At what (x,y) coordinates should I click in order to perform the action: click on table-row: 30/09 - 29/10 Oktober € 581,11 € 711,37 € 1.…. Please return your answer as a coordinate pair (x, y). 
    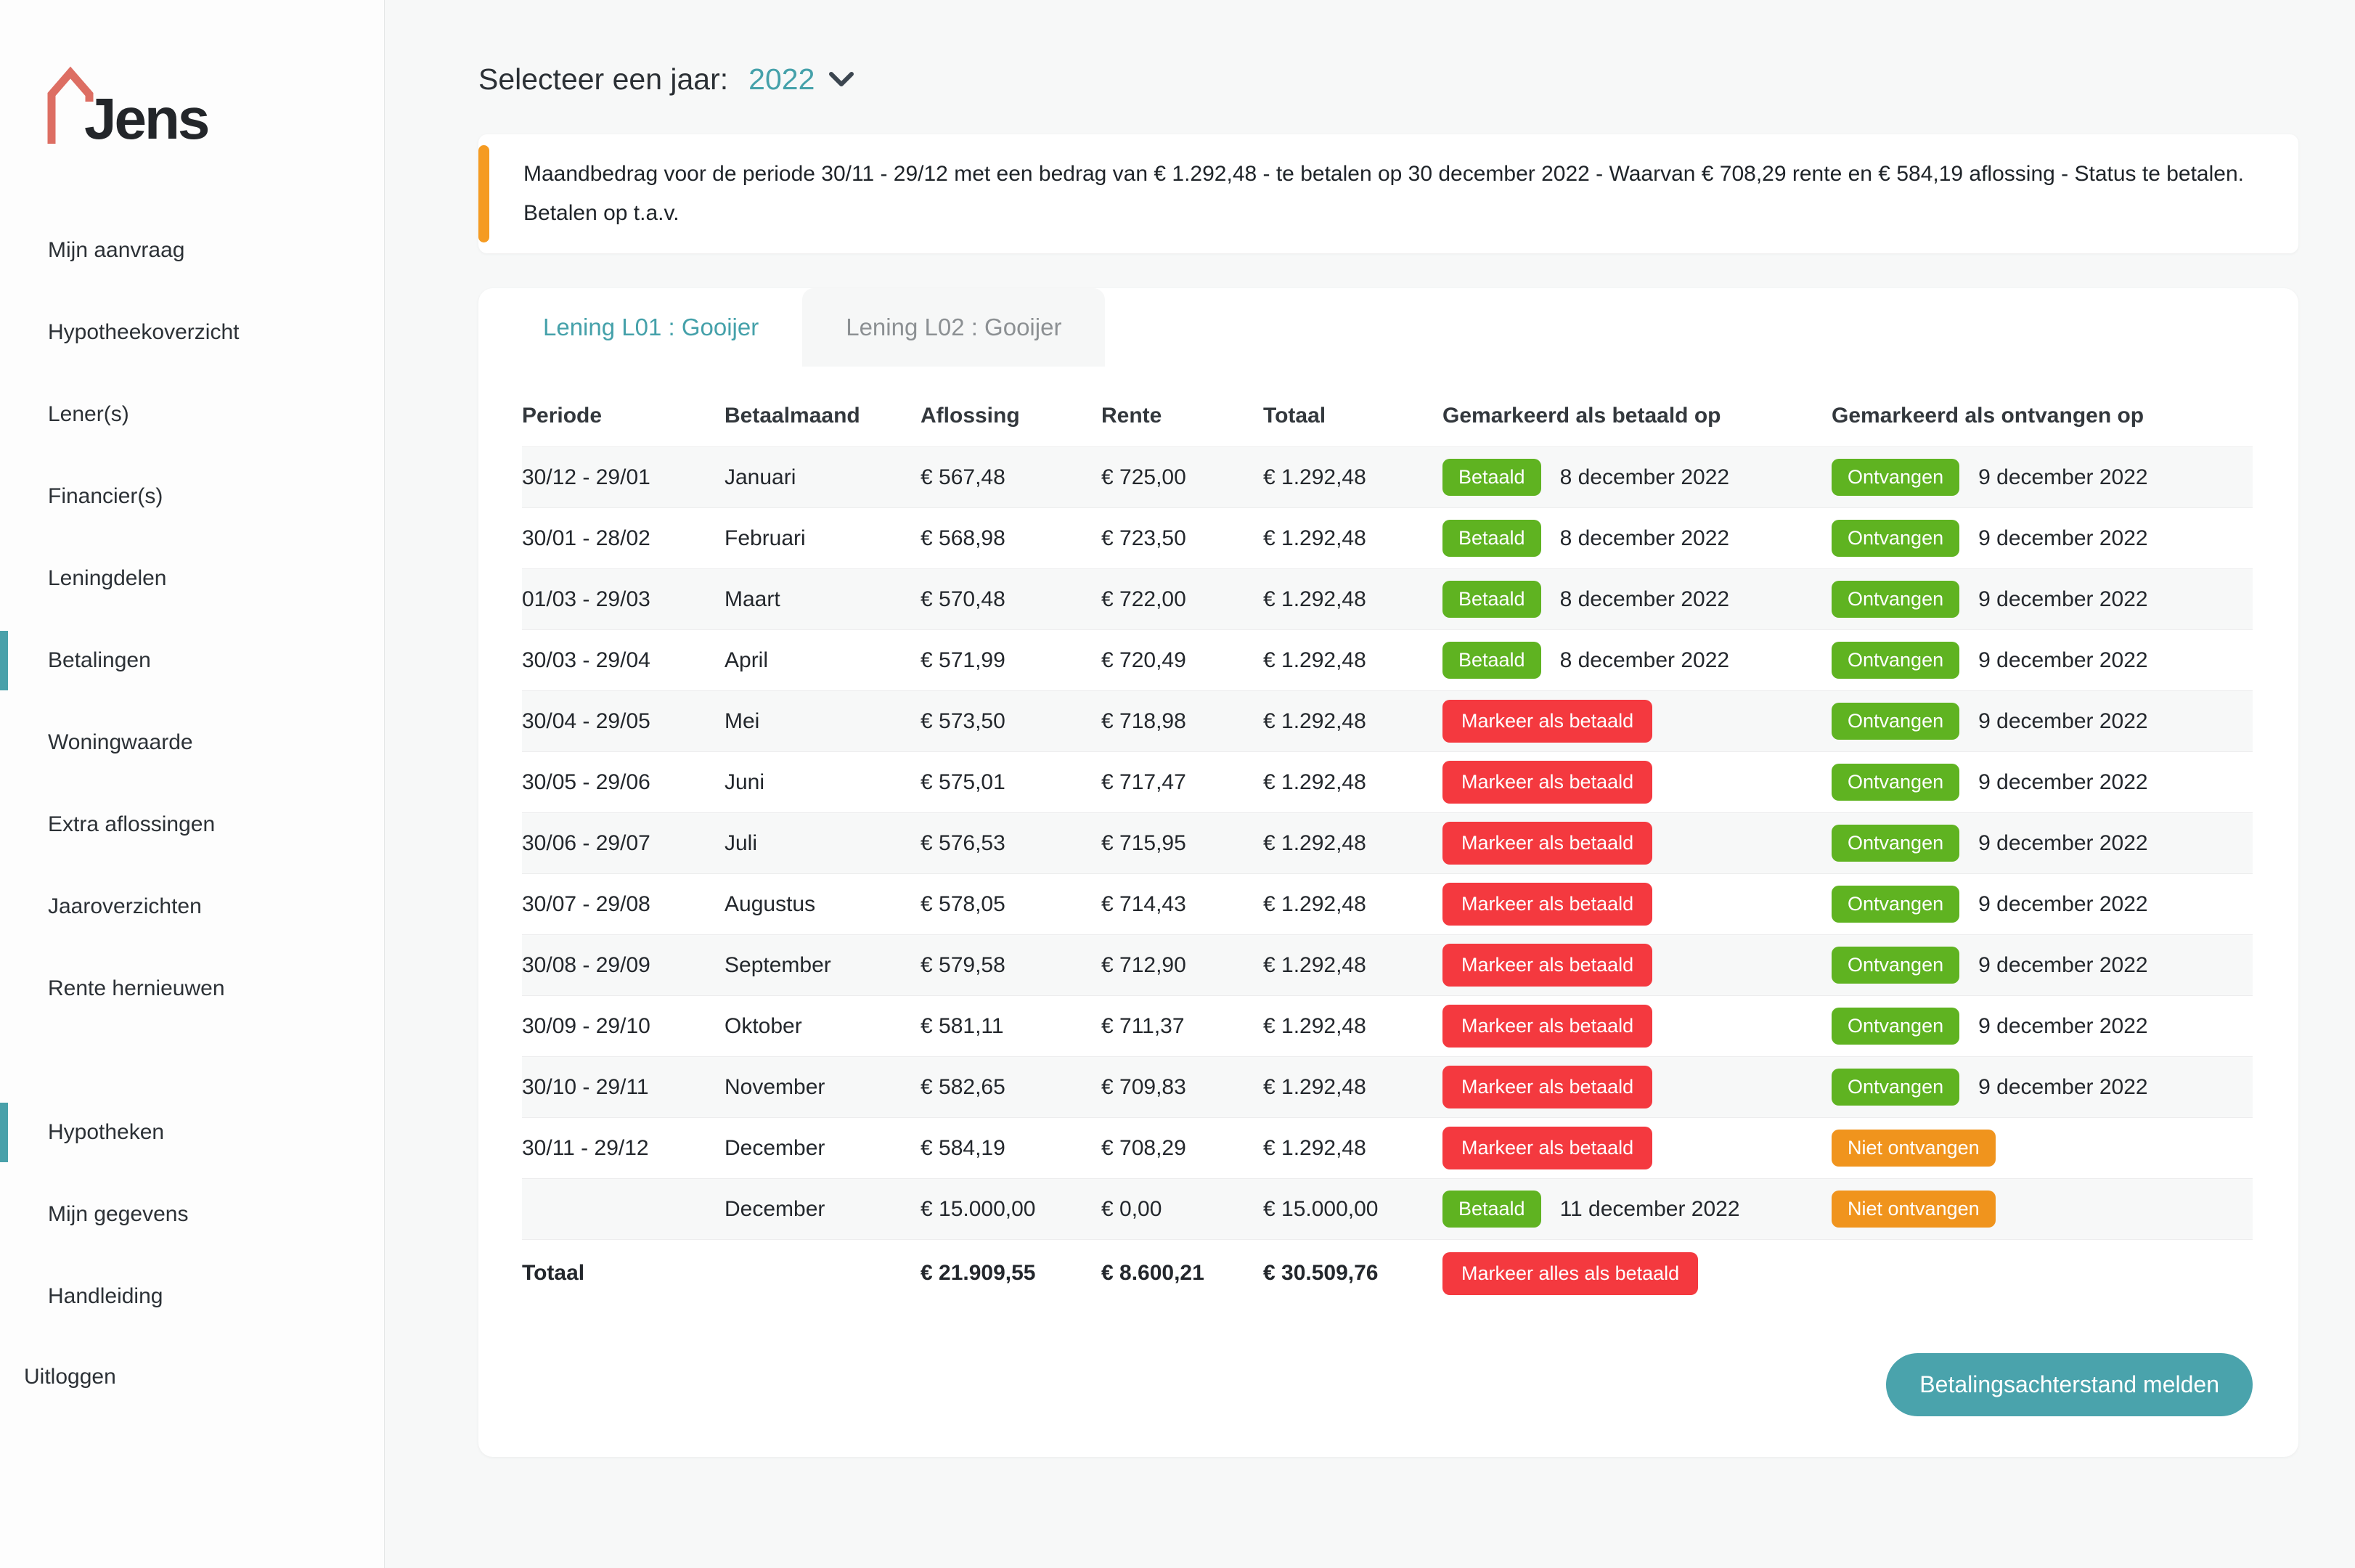
    Looking at the image, I should click on (1387, 1026).